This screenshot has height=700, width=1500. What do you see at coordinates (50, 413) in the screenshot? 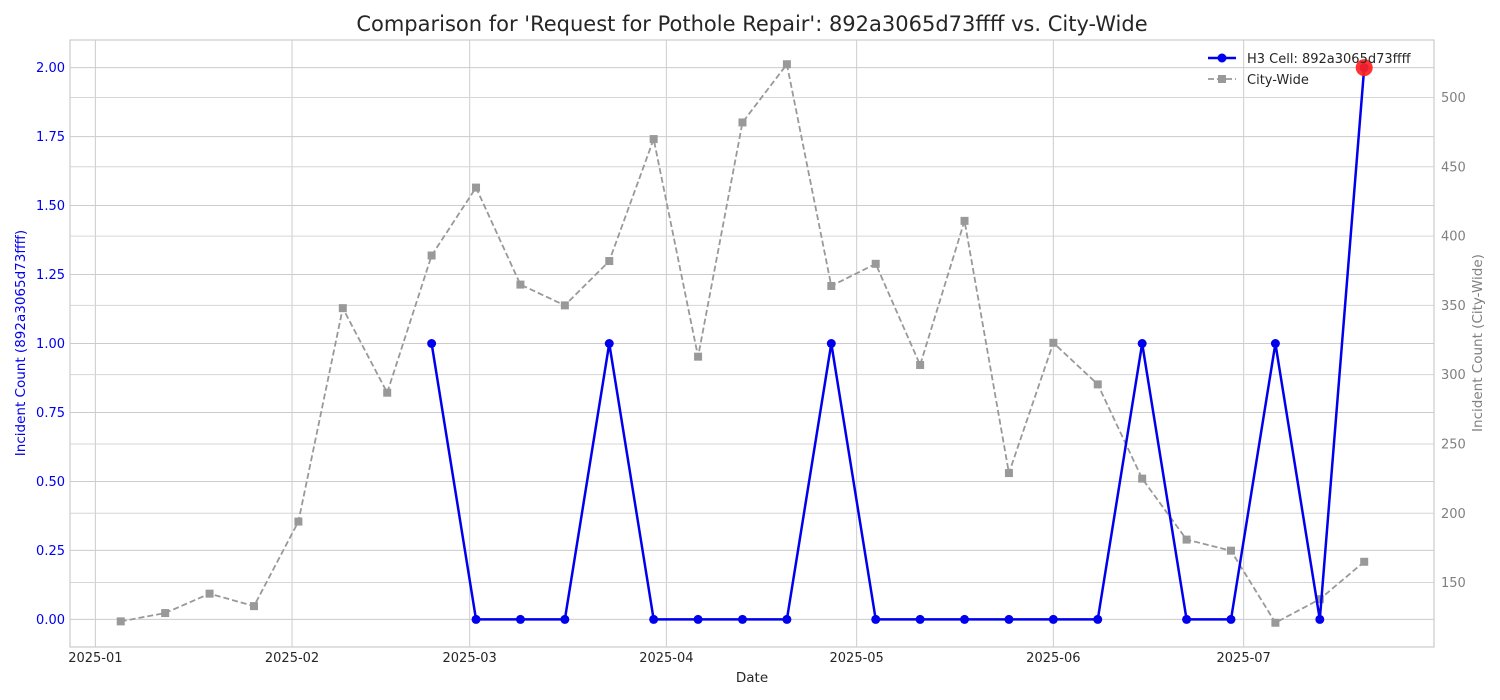
I see `y-left-tick-label: 0.75` at bounding box center [50, 413].